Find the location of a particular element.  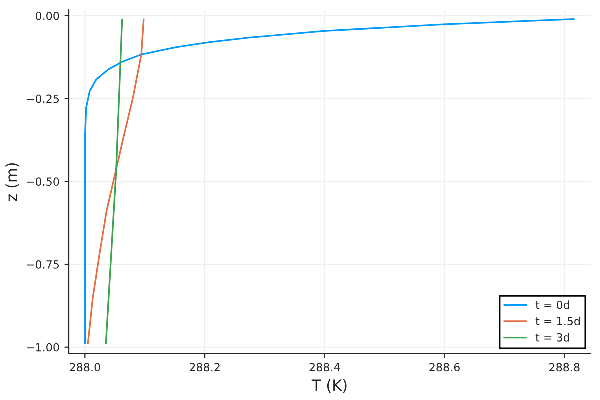

x-tick-label: 288.0 is located at coordinates (85, 367).